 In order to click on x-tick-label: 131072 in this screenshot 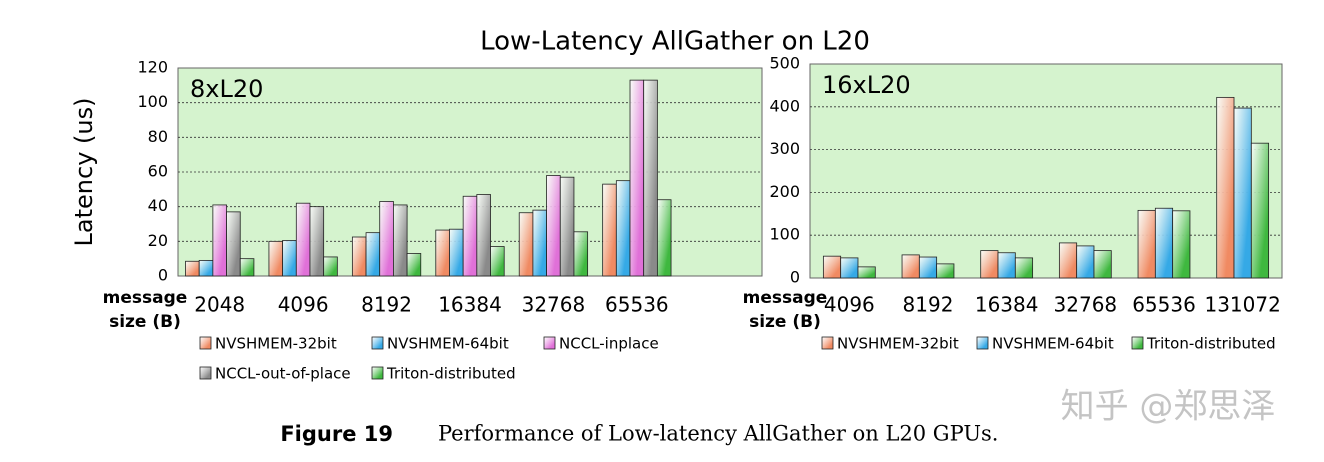, I will do `click(1242, 305)`.